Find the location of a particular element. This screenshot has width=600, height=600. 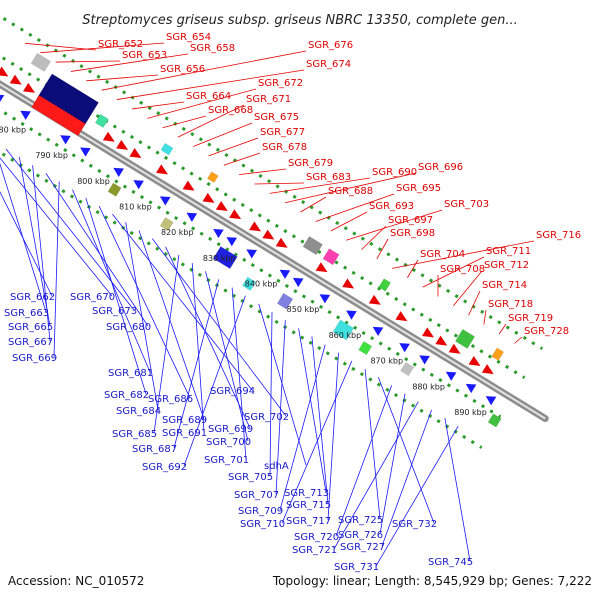

gene-label: SGR_728 is located at coordinates (546, 331).